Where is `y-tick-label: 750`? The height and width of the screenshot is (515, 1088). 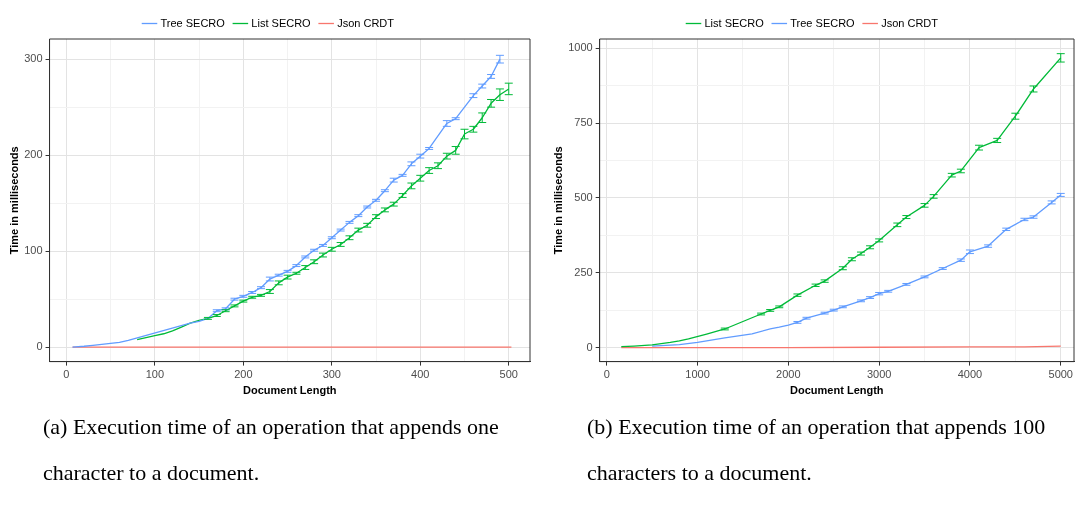 y-tick-label: 750 is located at coordinates (583, 122).